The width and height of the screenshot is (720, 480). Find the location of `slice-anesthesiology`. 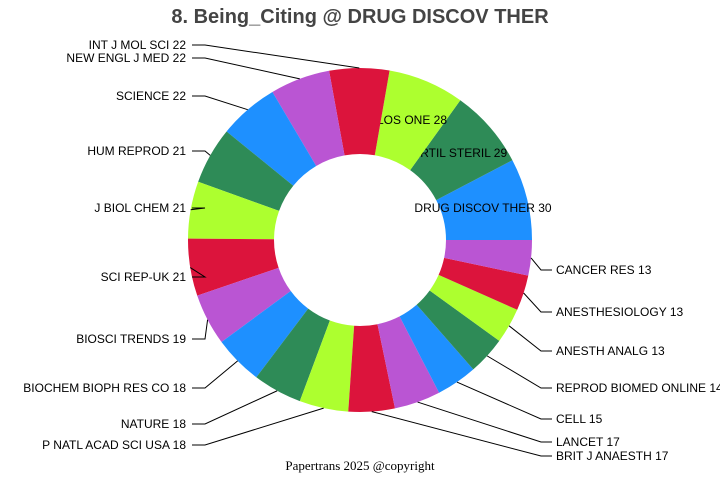

slice-anesthesiology is located at coordinates (483, 283).